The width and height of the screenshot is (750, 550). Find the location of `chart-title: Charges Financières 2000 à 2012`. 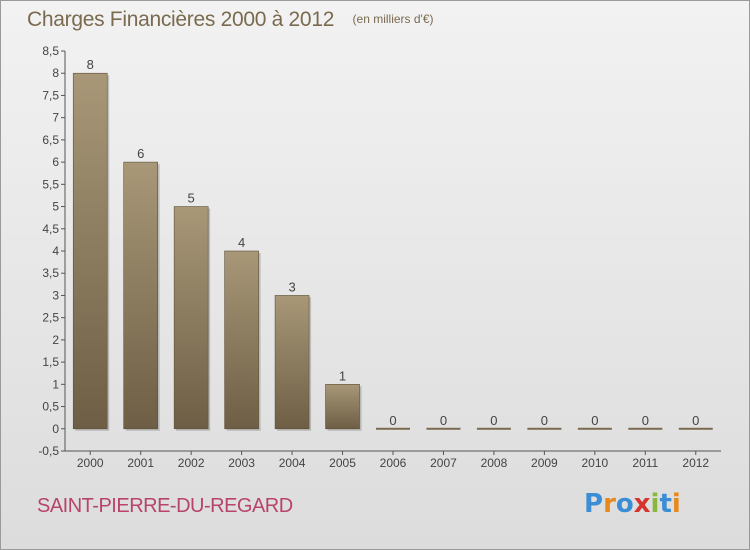

chart-title: Charges Financières 2000 à 2012 is located at coordinates (181, 19).